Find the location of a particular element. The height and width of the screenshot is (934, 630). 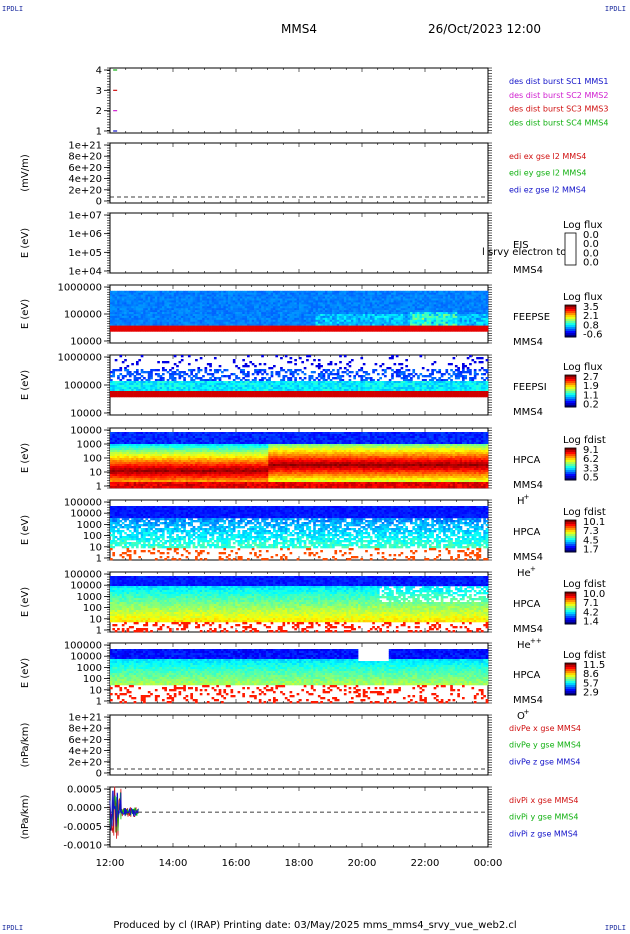

burst-ytick-label: 1 is located at coordinates (99, 132).